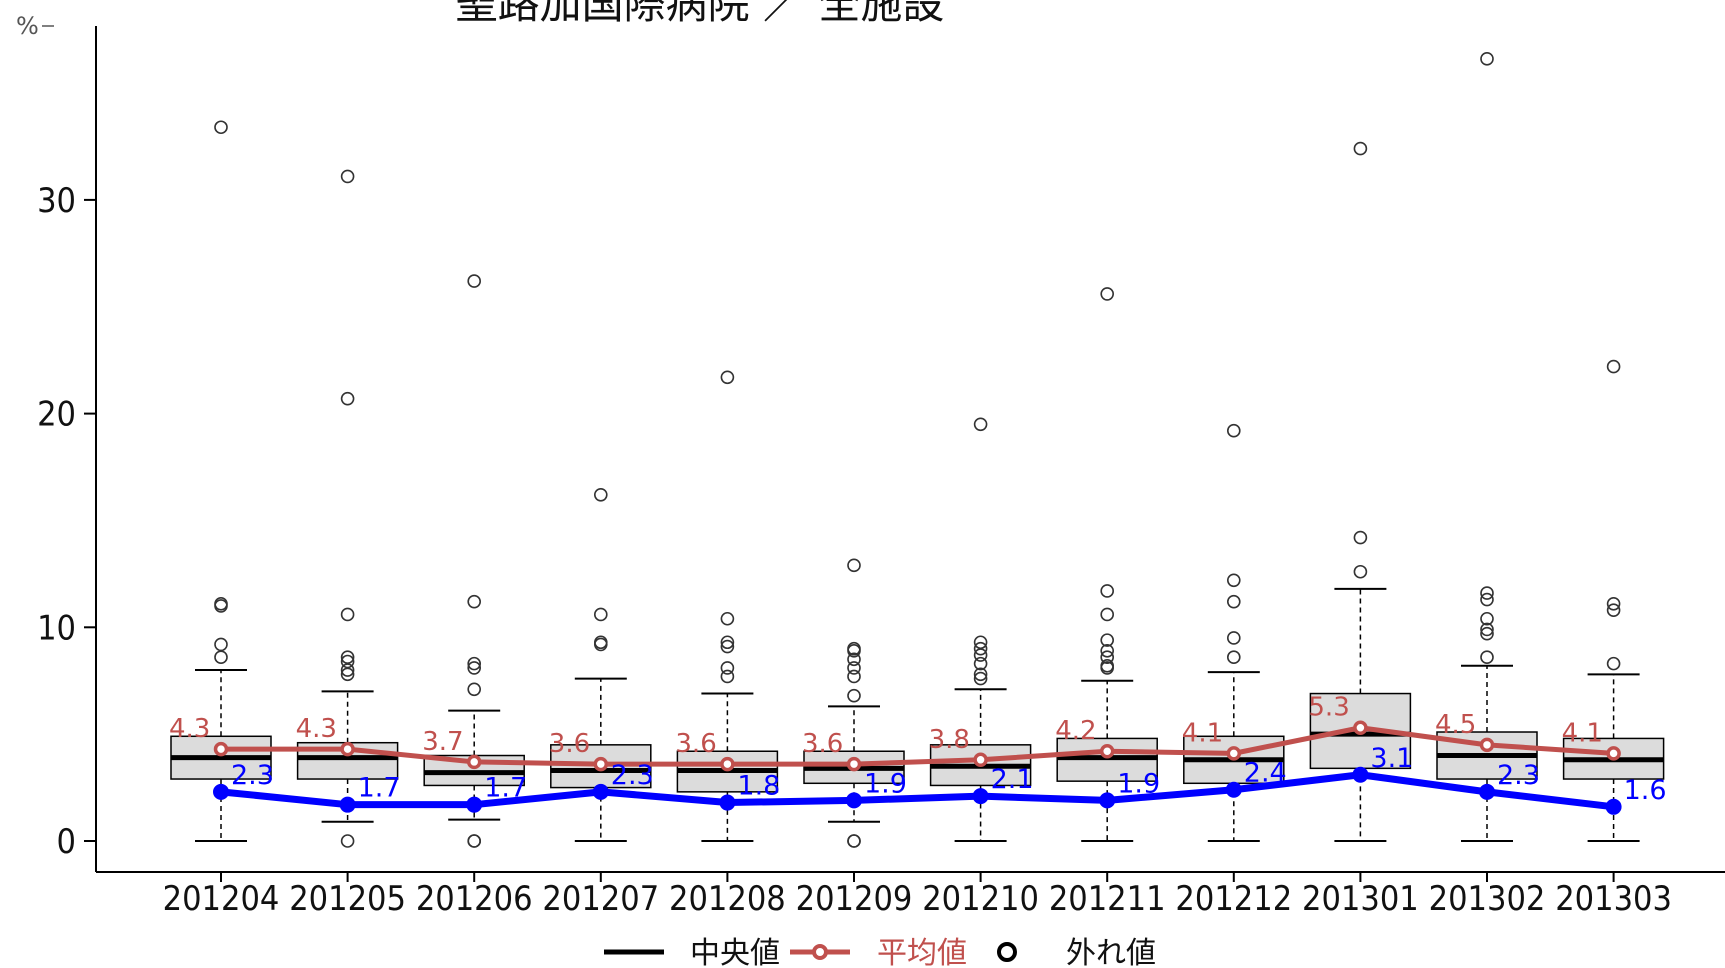 The image size is (1725, 968). Describe the element at coordinates (66, 521) in the screenshot. I see `y-axis-ticks: 0 10 20 30` at that location.